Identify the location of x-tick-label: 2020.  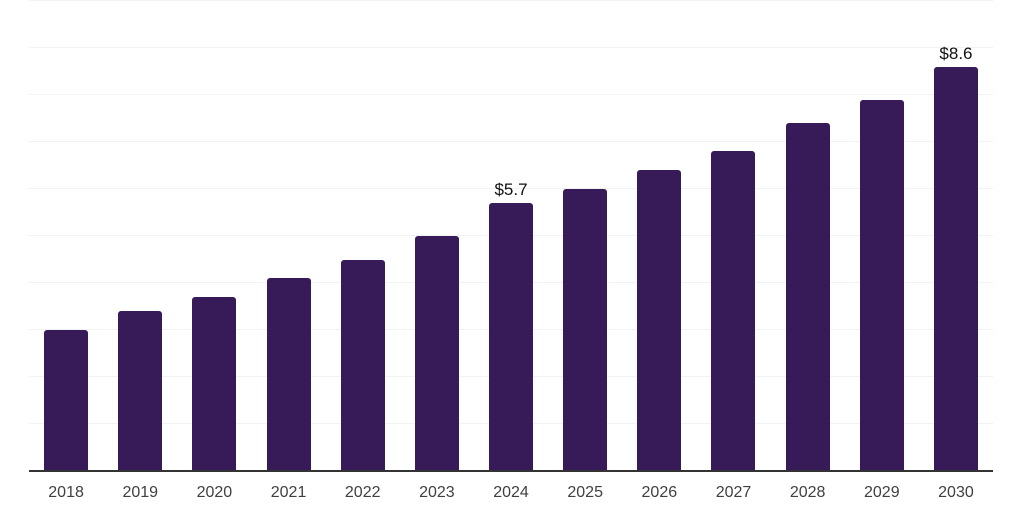
(214, 492).